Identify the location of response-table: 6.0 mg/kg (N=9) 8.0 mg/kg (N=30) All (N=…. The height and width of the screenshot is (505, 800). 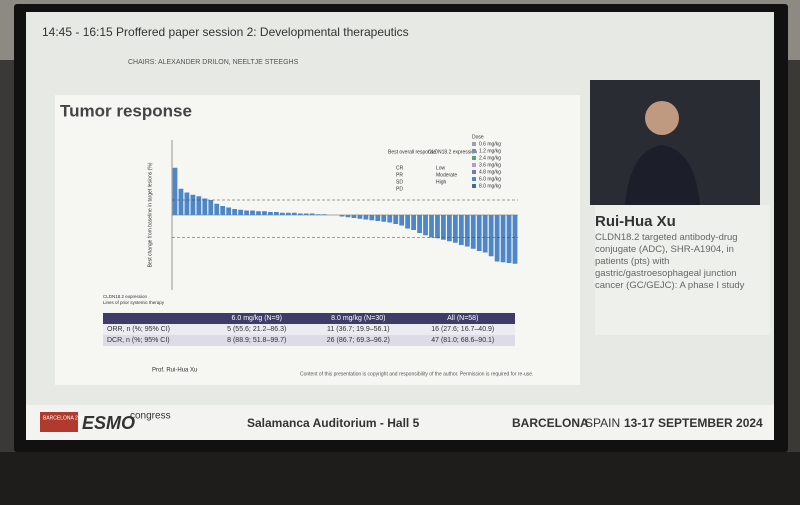
(309, 329).